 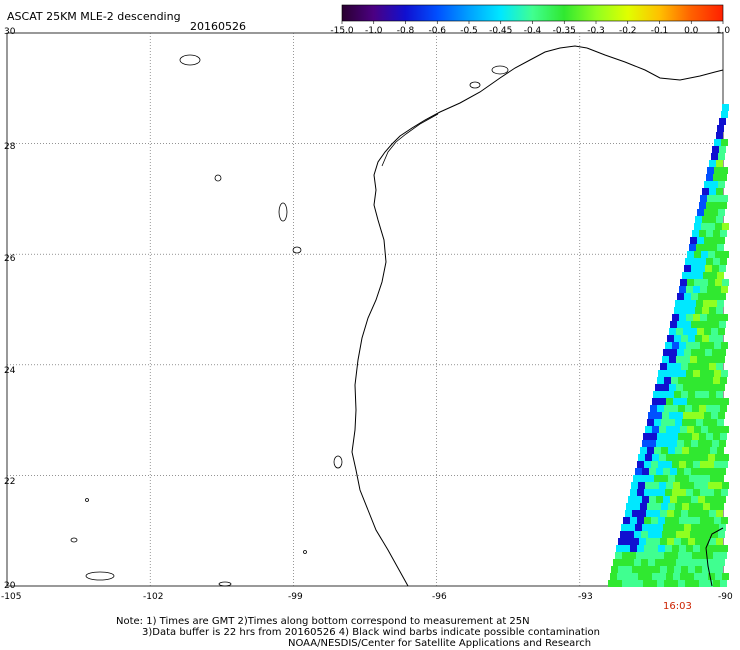 I want to click on colorbar-label: -0.45, so click(x=500, y=31).